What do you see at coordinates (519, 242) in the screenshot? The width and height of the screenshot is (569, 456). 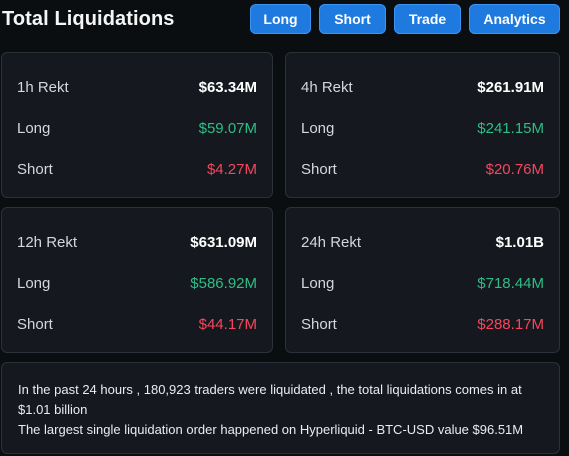 I see `total-value: $1.01B` at bounding box center [519, 242].